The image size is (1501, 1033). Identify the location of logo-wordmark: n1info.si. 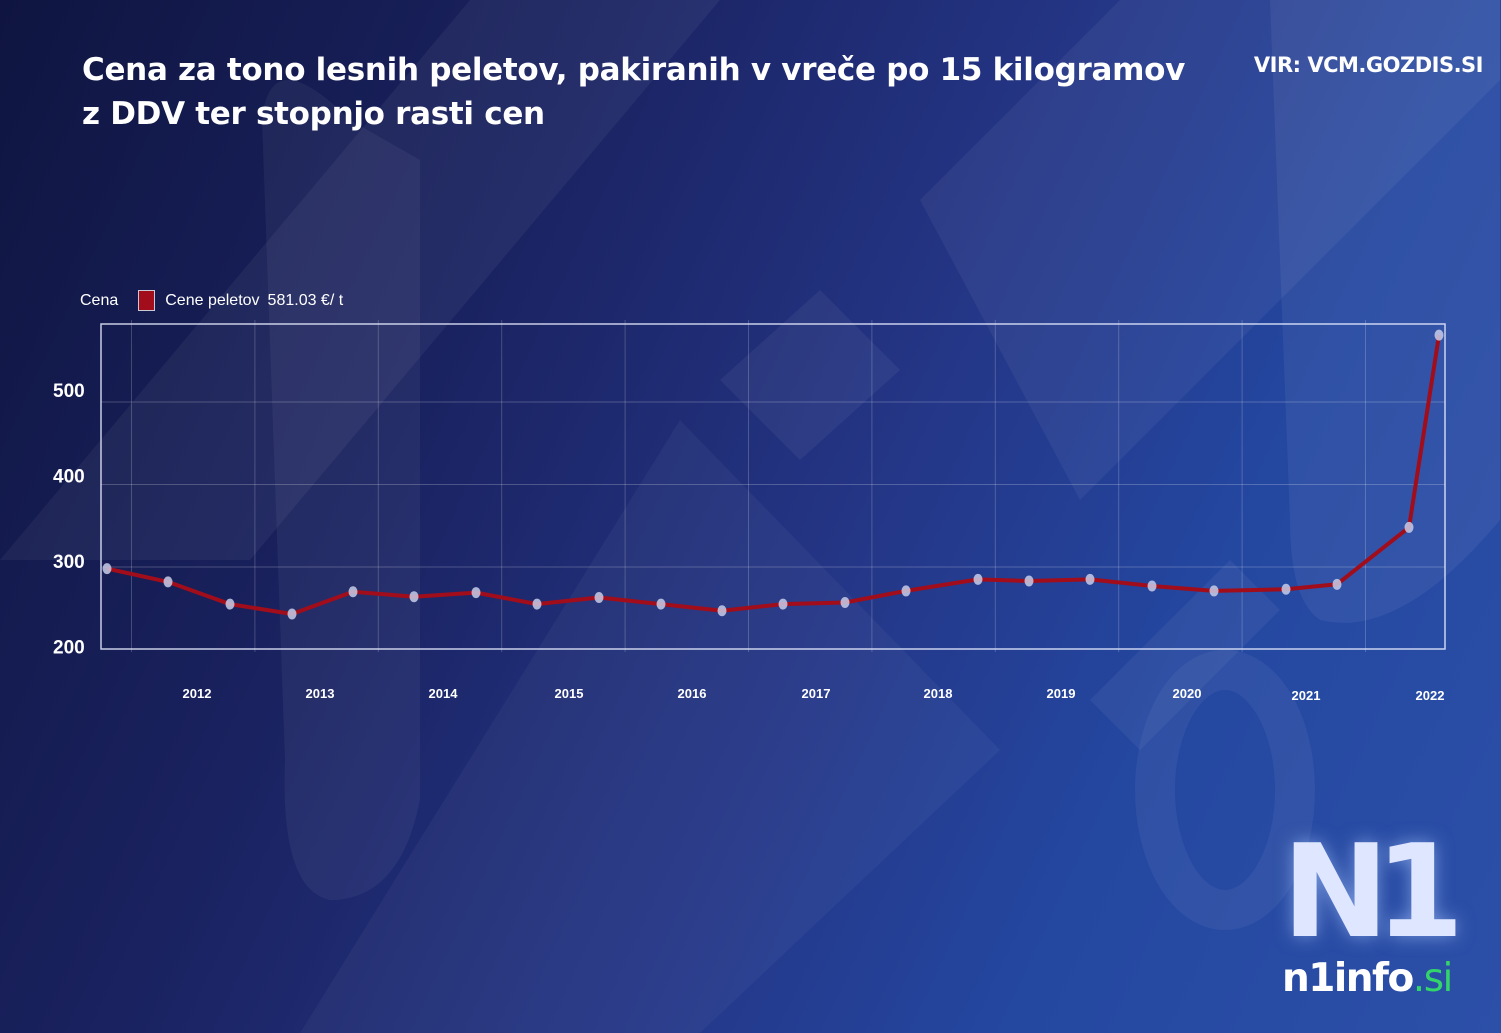
(1368, 978).